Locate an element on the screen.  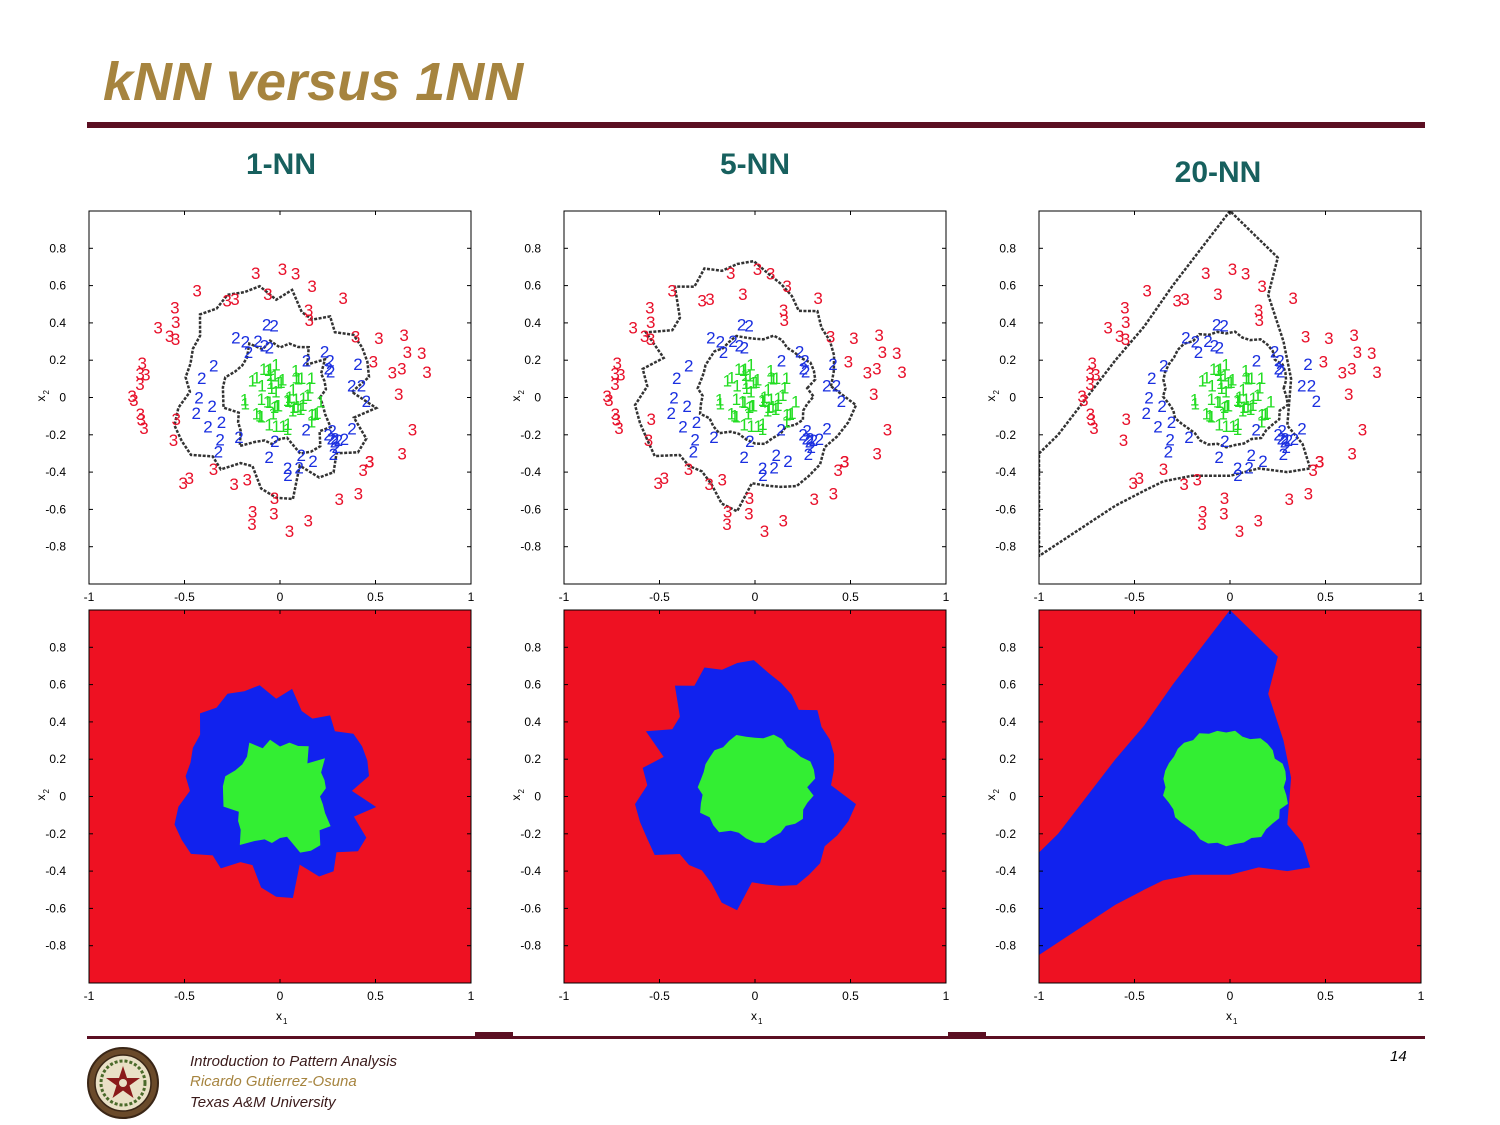
y-axis-label-sub: 2 is located at coordinates (996, 392).